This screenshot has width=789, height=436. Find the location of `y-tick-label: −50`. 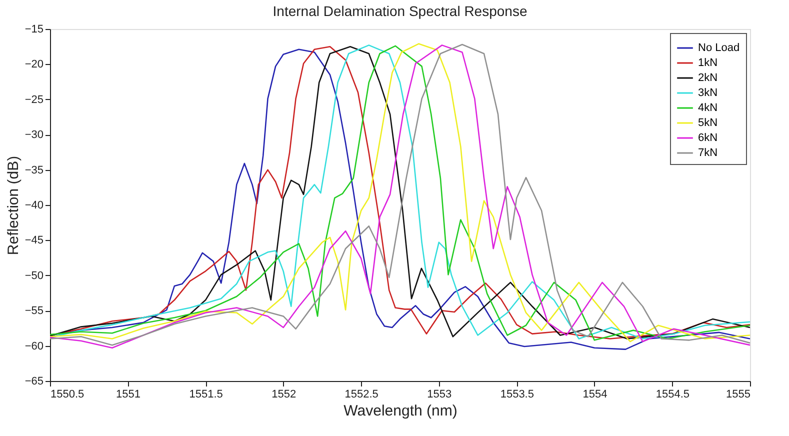

y-tick-label: −50 is located at coordinates (34, 276).